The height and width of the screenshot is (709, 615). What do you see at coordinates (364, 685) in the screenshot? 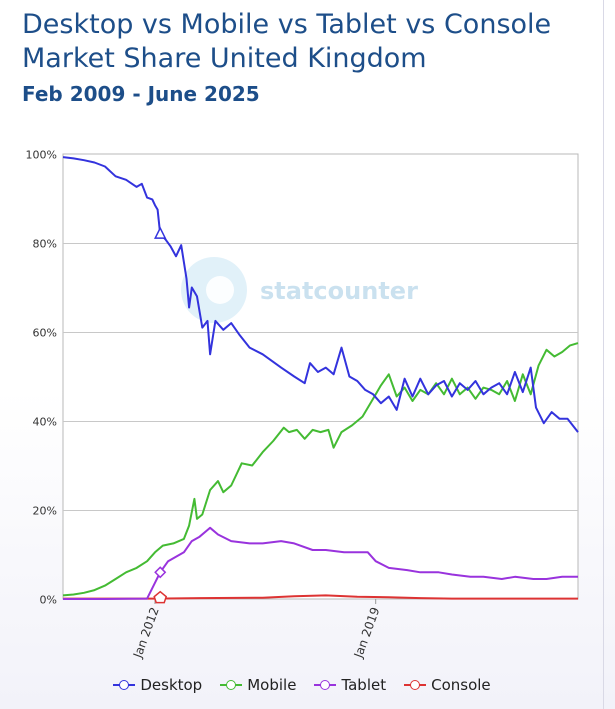
I see `legend-label: Tablet` at bounding box center [364, 685].